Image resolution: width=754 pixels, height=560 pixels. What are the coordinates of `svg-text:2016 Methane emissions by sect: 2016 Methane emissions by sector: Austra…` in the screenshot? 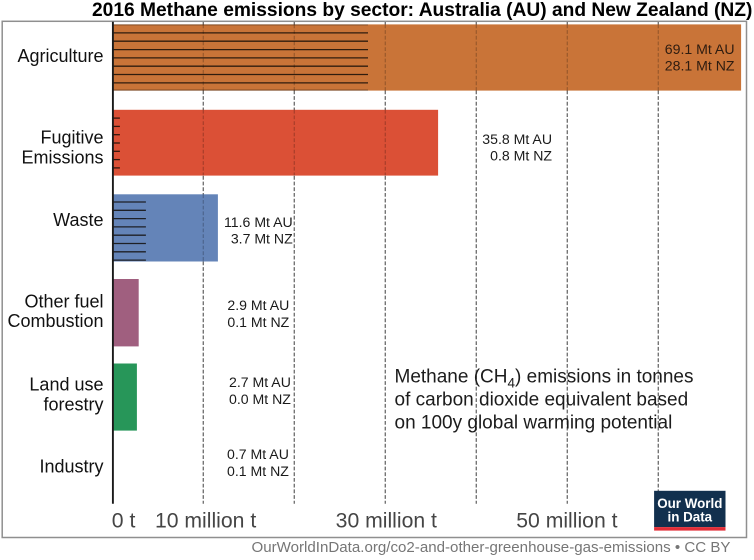 It's located at (422, 10).